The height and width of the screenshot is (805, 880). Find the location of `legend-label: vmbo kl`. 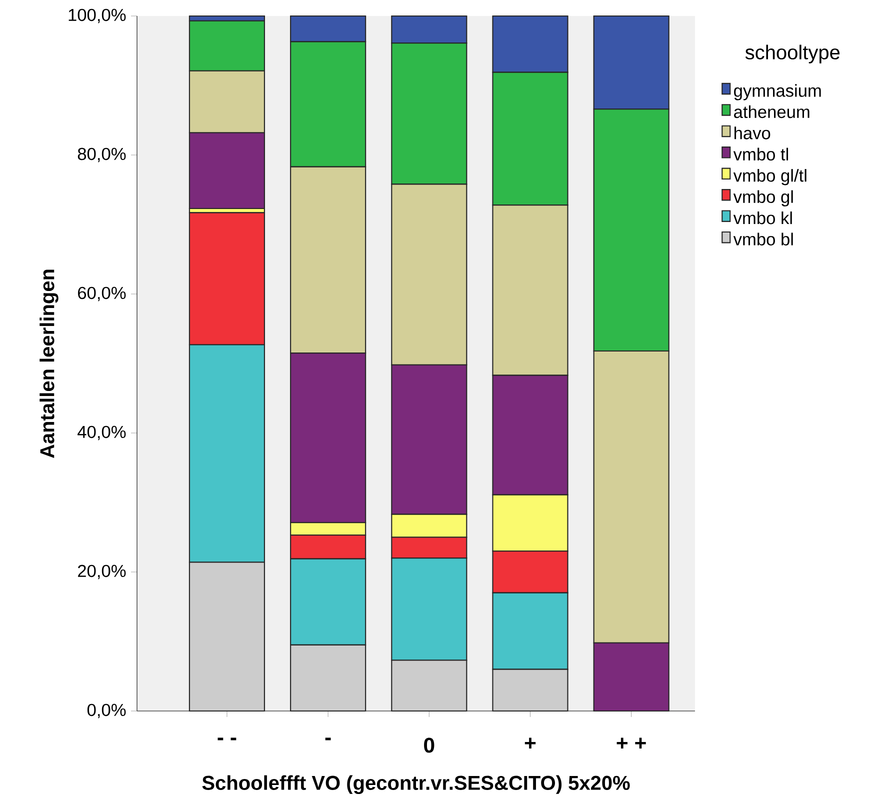

legend-label: vmbo kl is located at coordinates (762, 217).